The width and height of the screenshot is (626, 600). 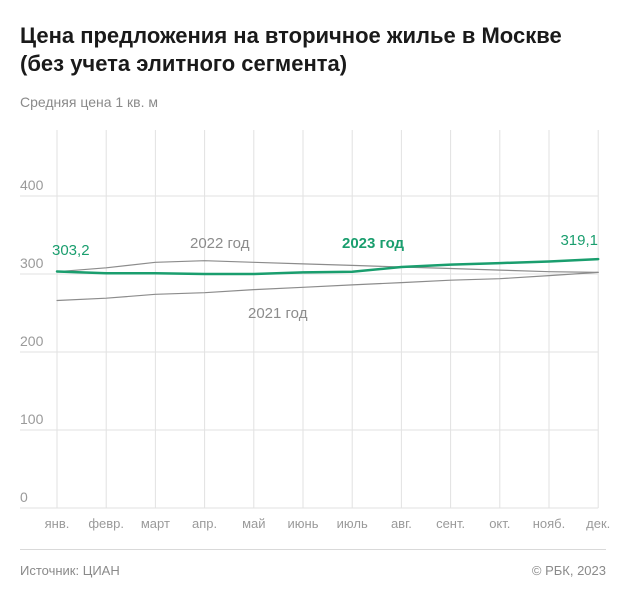 What do you see at coordinates (401, 523) in the screenshot?
I see `x-tick-label: авг.` at bounding box center [401, 523].